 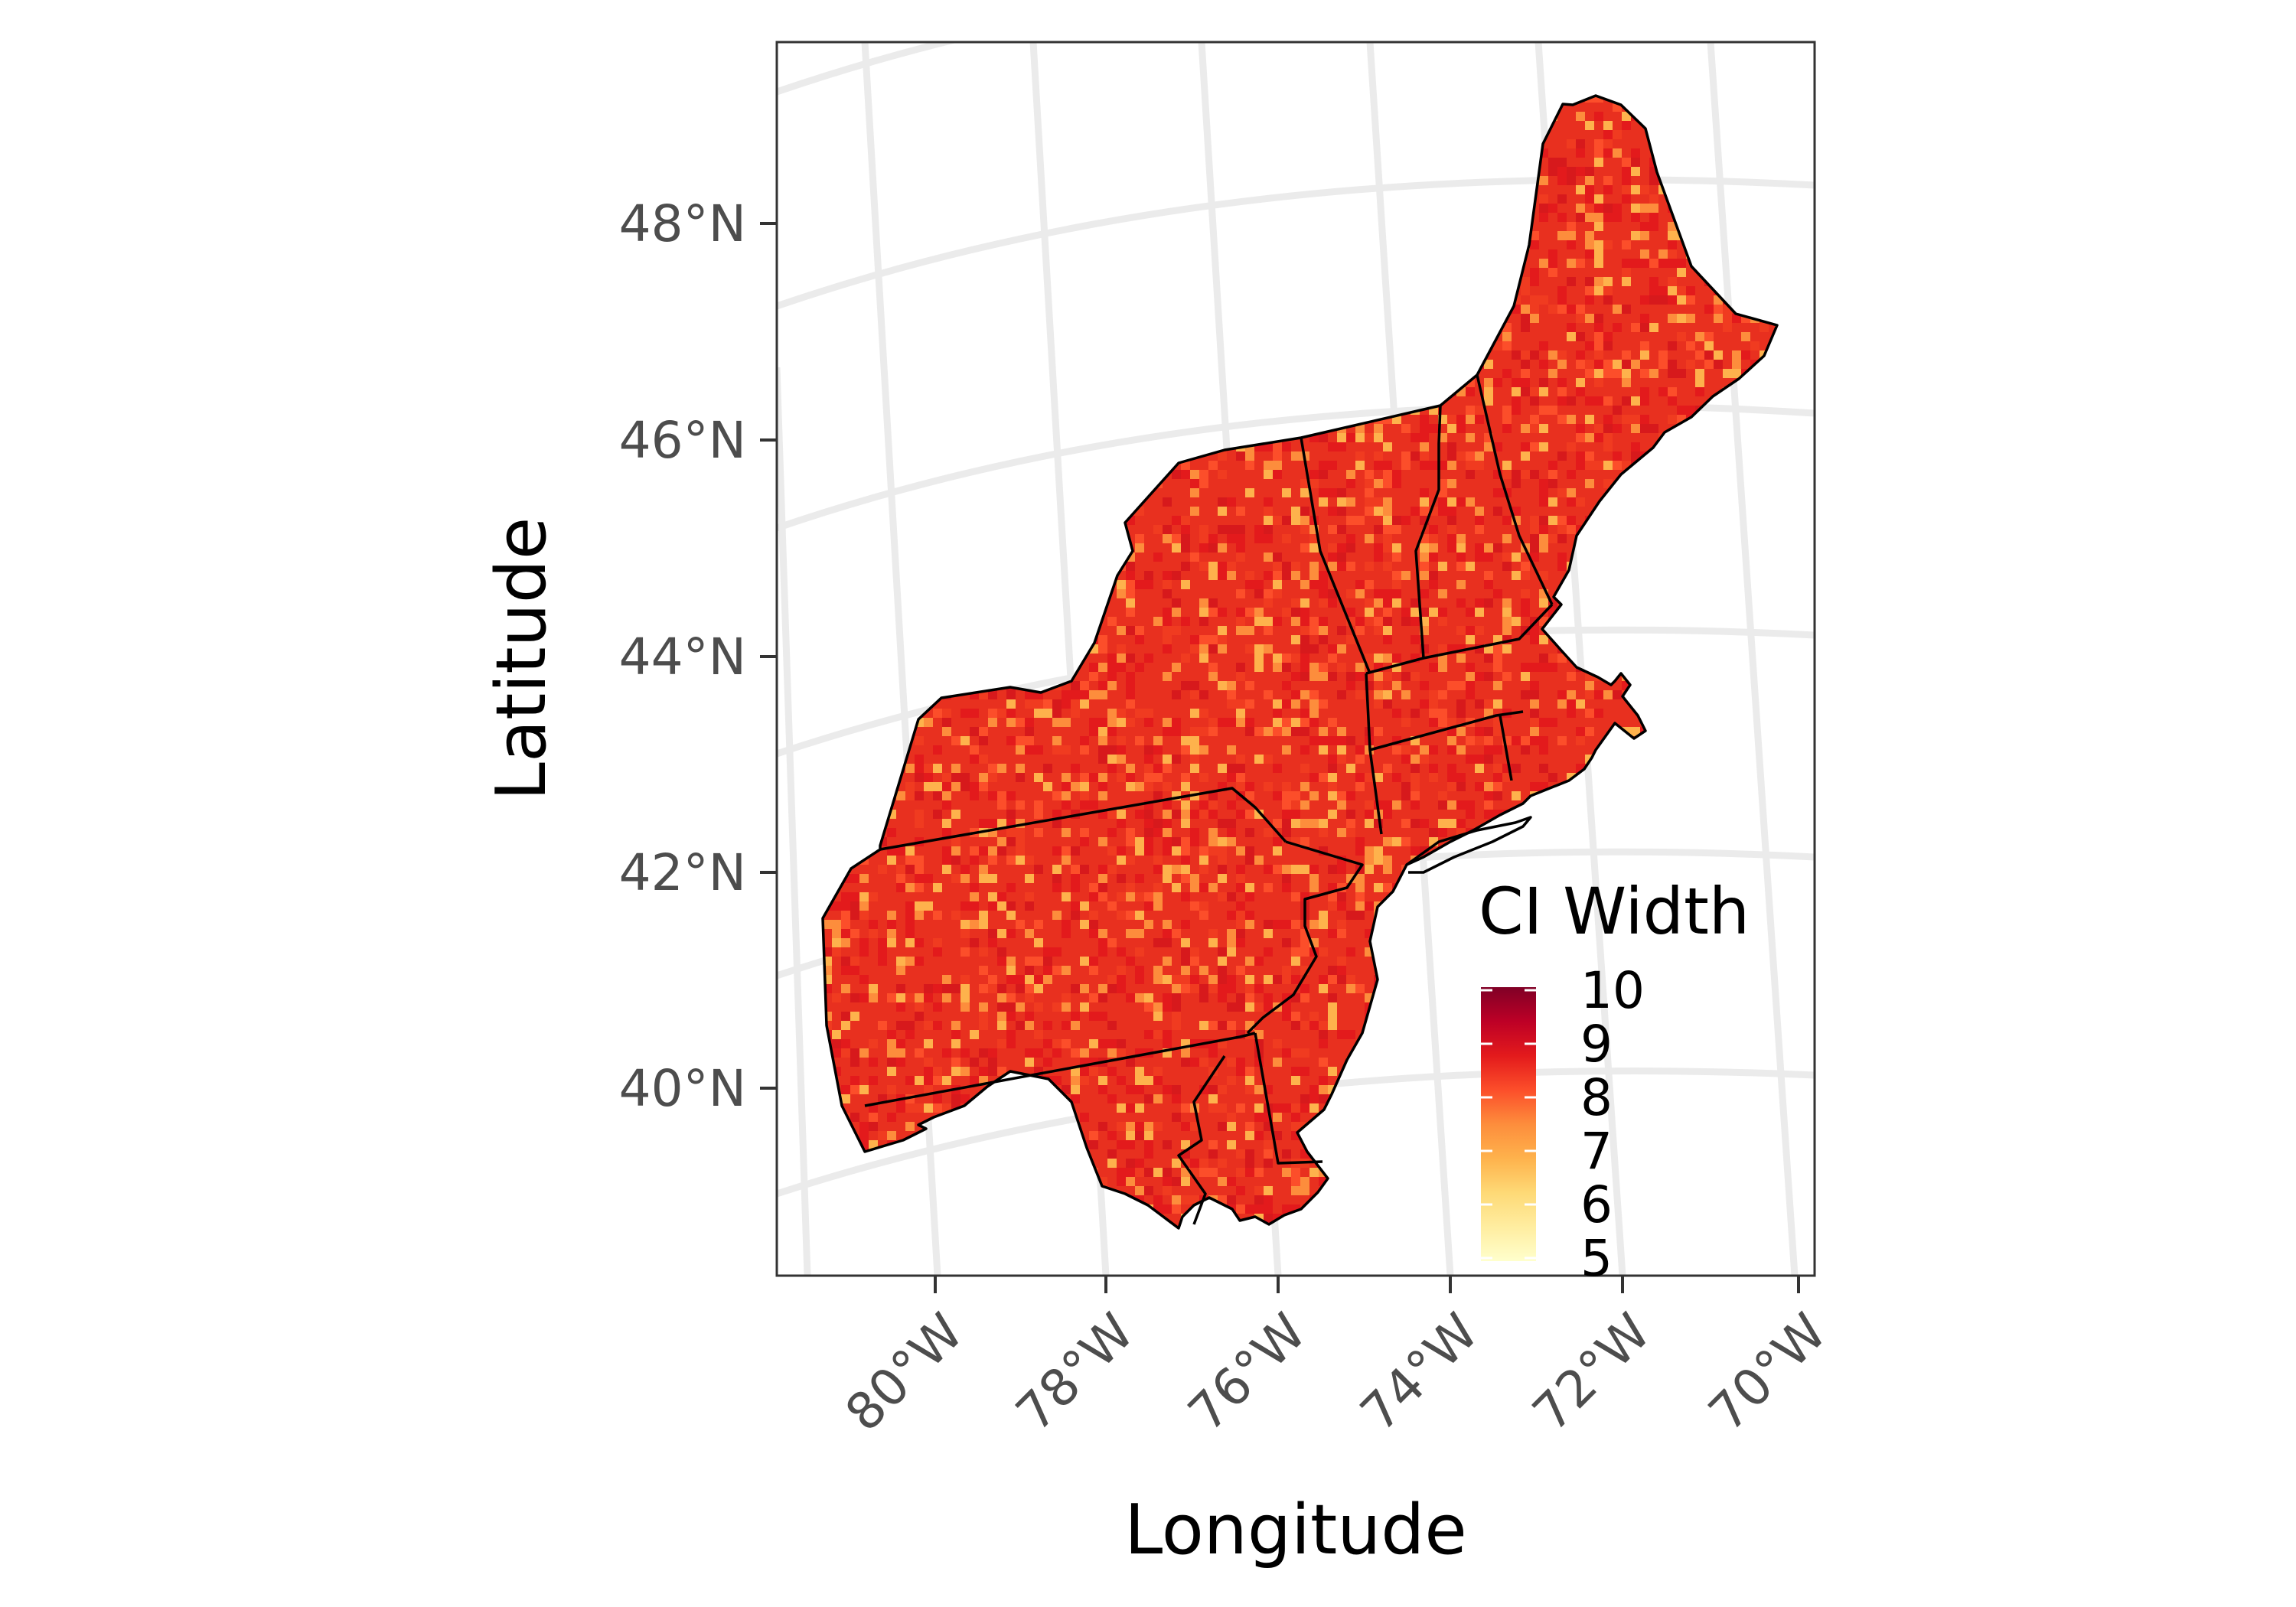 I want to click on legend: CI Width 10 9 8 7 6 5, so click(x=1614, y=1081).